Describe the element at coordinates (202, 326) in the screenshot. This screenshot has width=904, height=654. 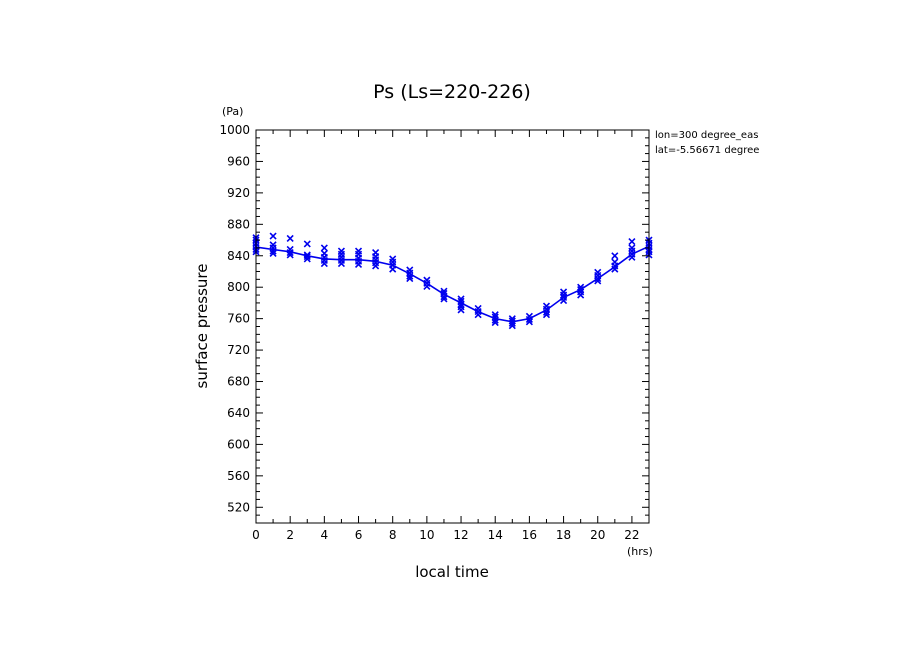
I see `y-axis-label: surface pressure` at that location.